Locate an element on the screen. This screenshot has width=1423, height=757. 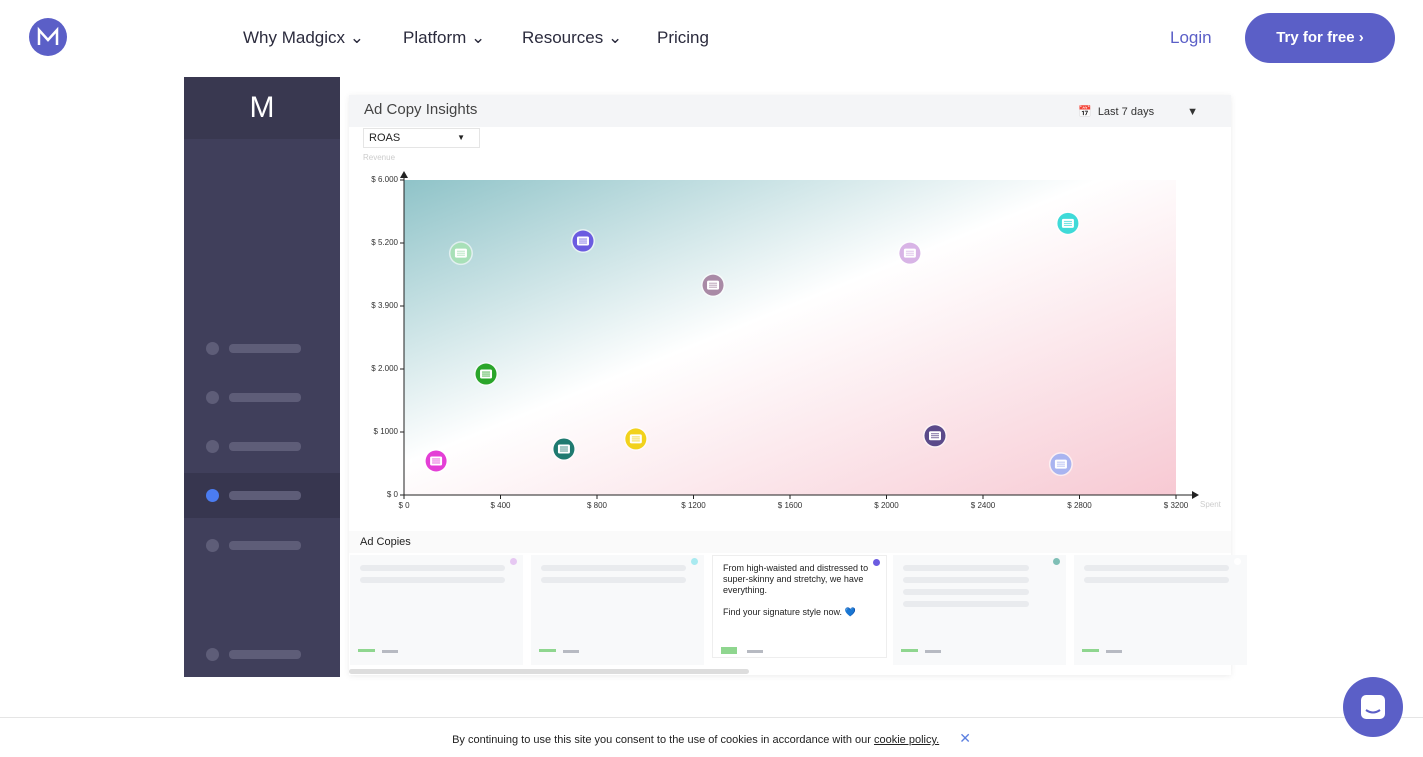
section-title: Ad Copies is located at coordinates (385, 542).